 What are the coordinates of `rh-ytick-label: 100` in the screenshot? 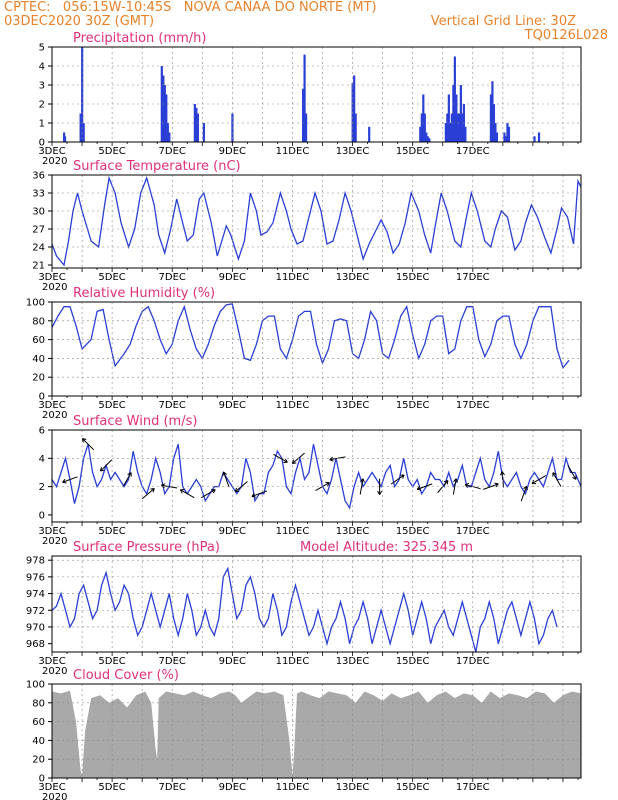 It's located at (35, 303).